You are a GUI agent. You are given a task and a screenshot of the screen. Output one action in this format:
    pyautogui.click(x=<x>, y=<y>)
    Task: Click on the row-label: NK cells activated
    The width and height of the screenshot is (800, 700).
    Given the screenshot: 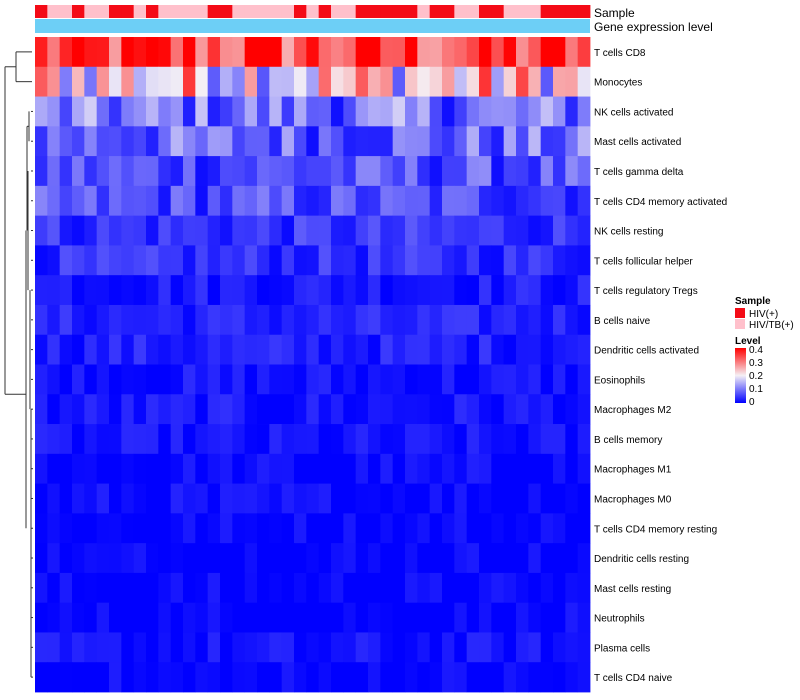 What is the action you would take?
    pyautogui.click(x=633, y=112)
    